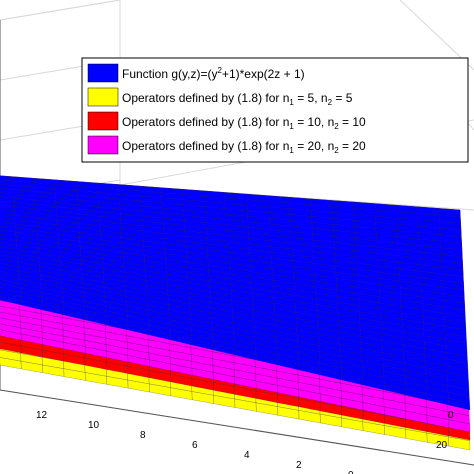 This screenshot has width=474, height=474. What do you see at coordinates (143, 435) in the screenshot?
I see `front-tick-label: 8` at bounding box center [143, 435].